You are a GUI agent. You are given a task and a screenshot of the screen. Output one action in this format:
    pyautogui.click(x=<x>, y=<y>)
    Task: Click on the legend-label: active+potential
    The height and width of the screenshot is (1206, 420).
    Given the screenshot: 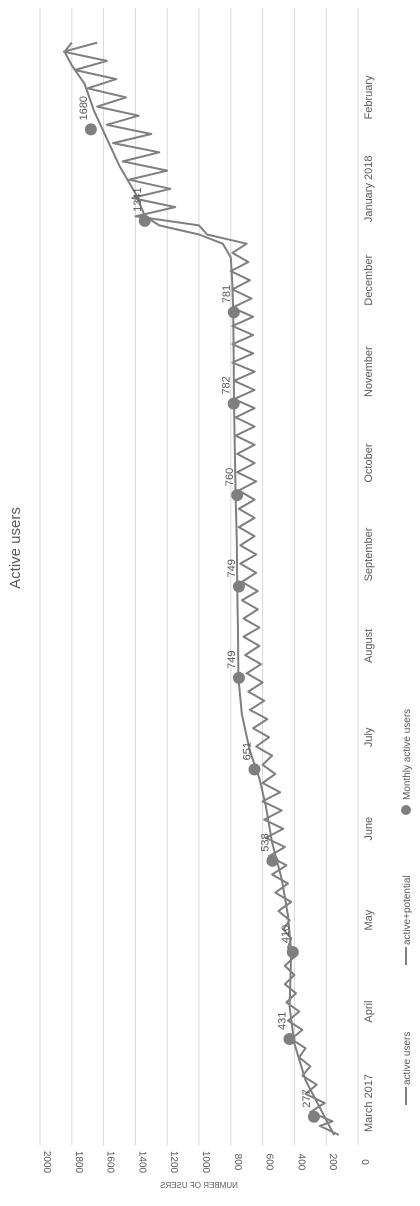 What is the action you would take?
    pyautogui.click(x=407, y=910)
    